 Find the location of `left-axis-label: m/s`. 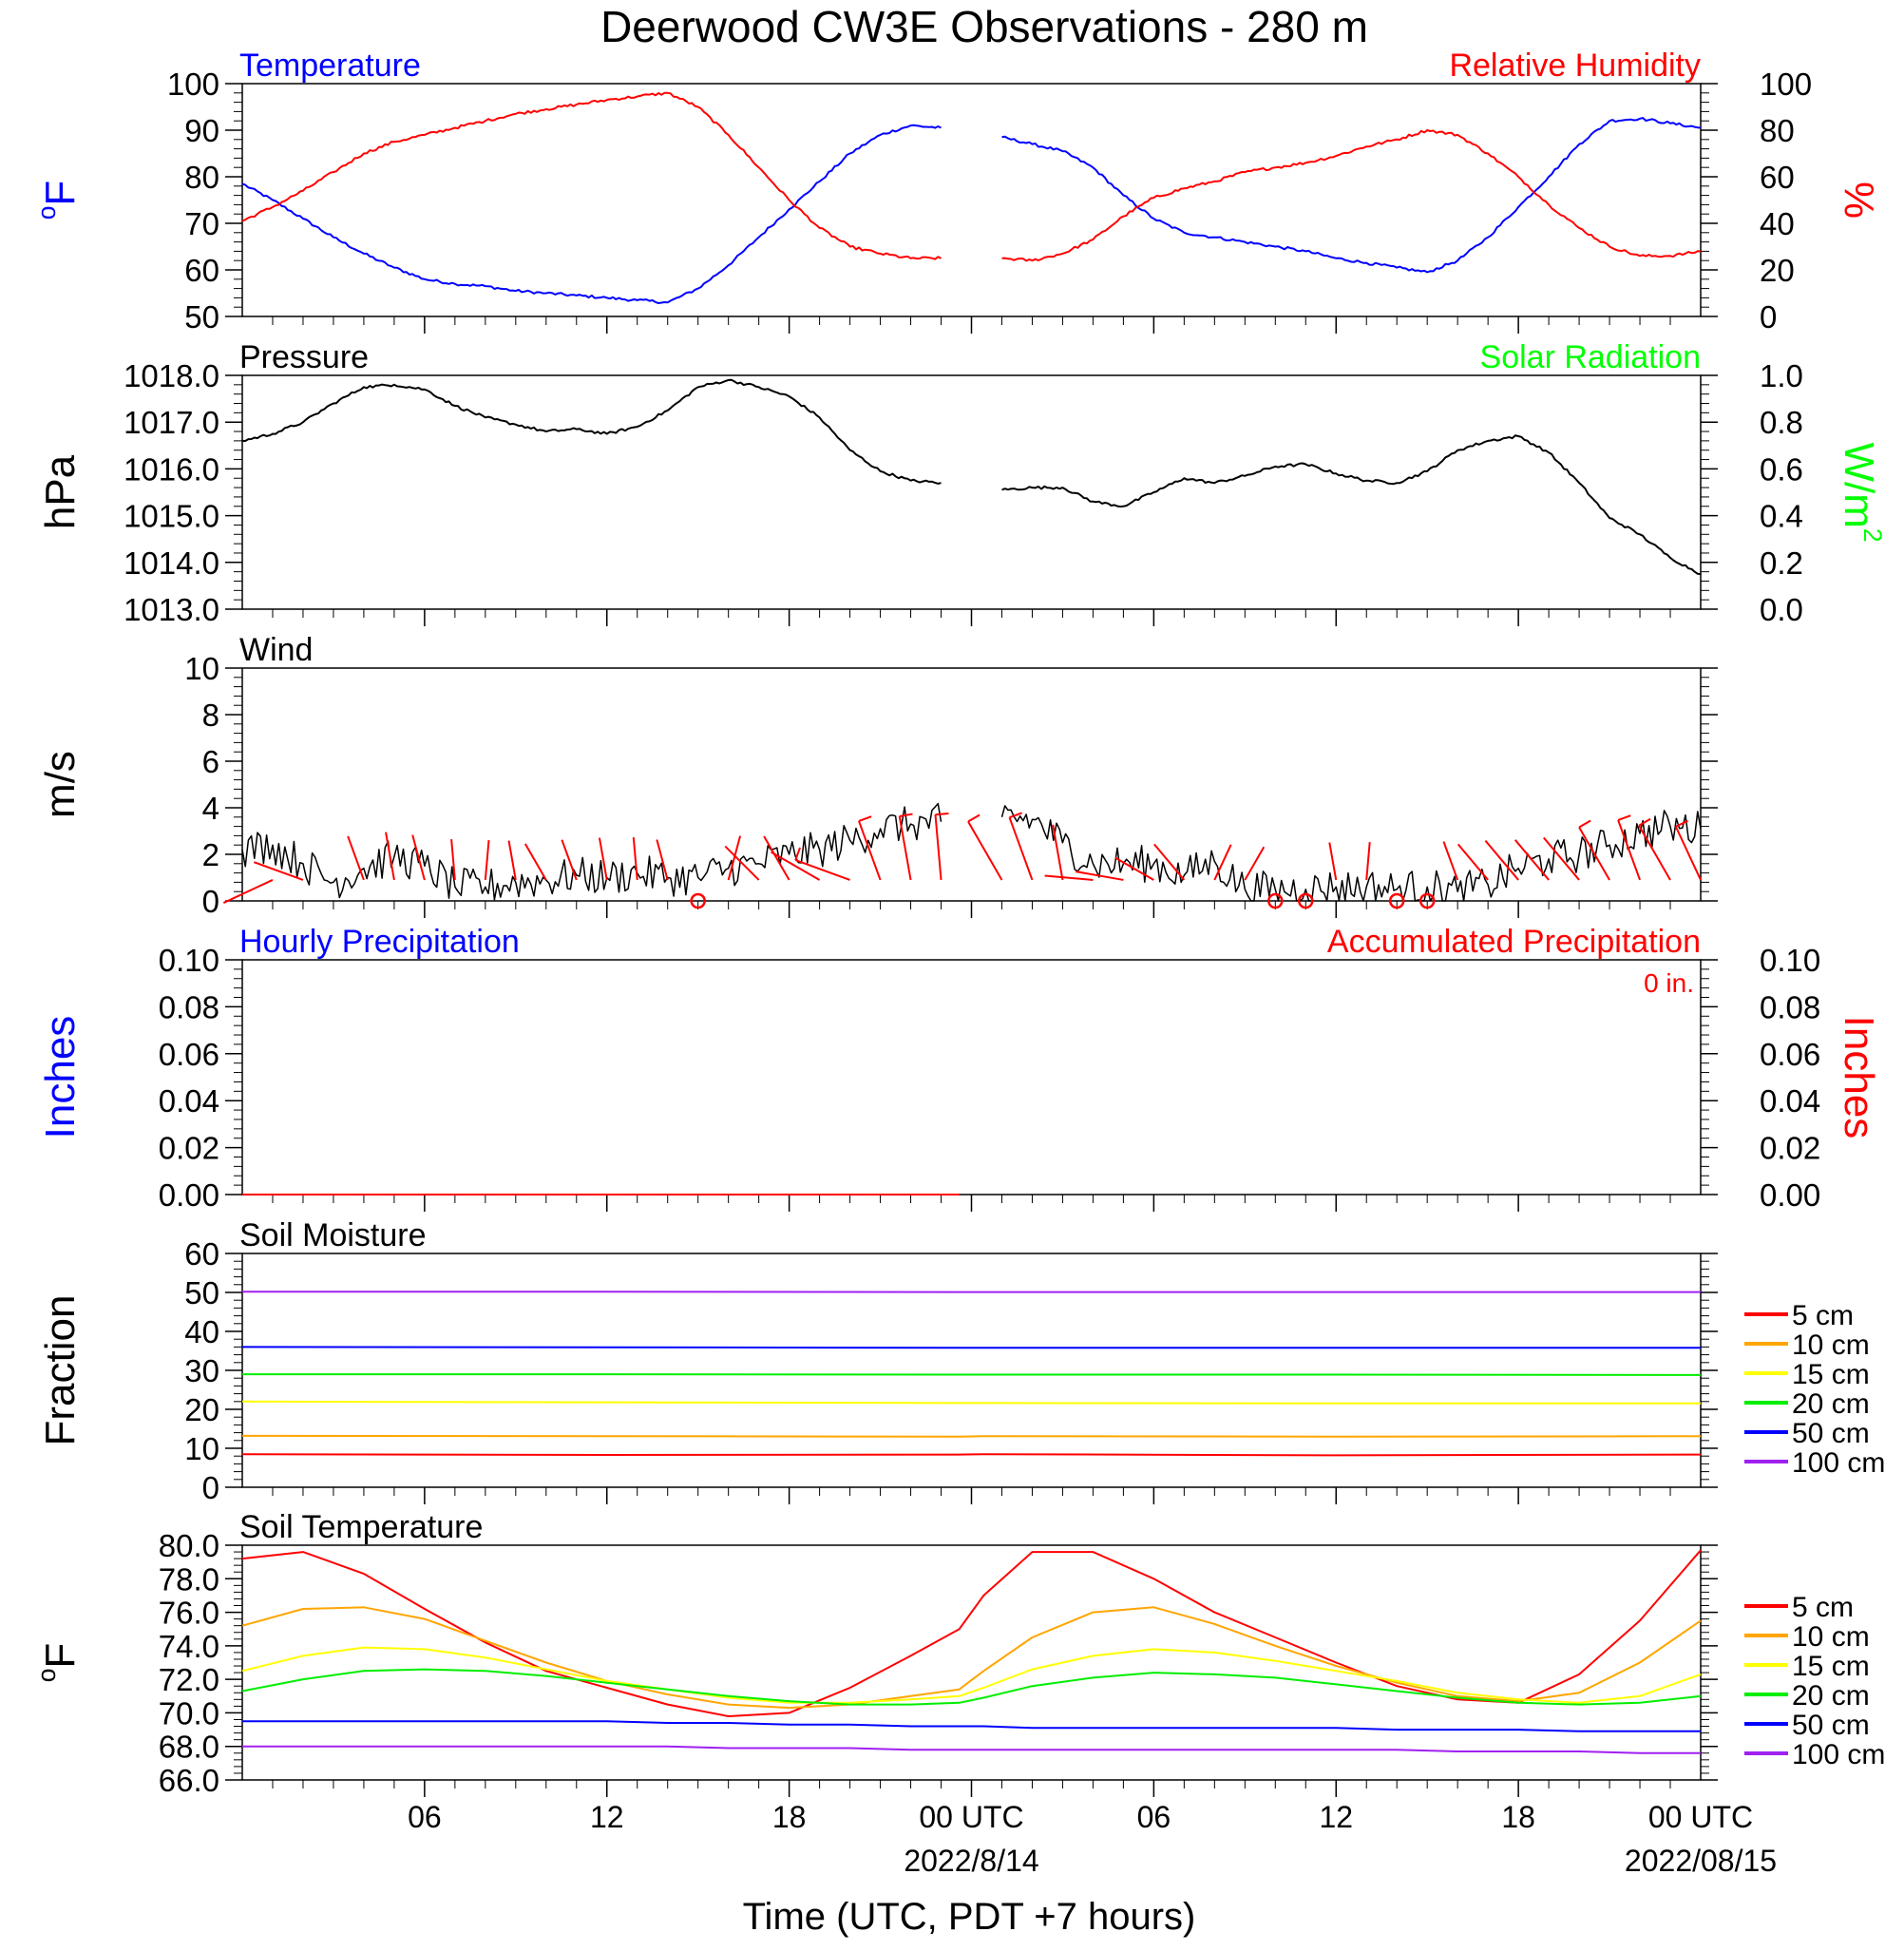

left-axis-label: m/s is located at coordinates (60, 785).